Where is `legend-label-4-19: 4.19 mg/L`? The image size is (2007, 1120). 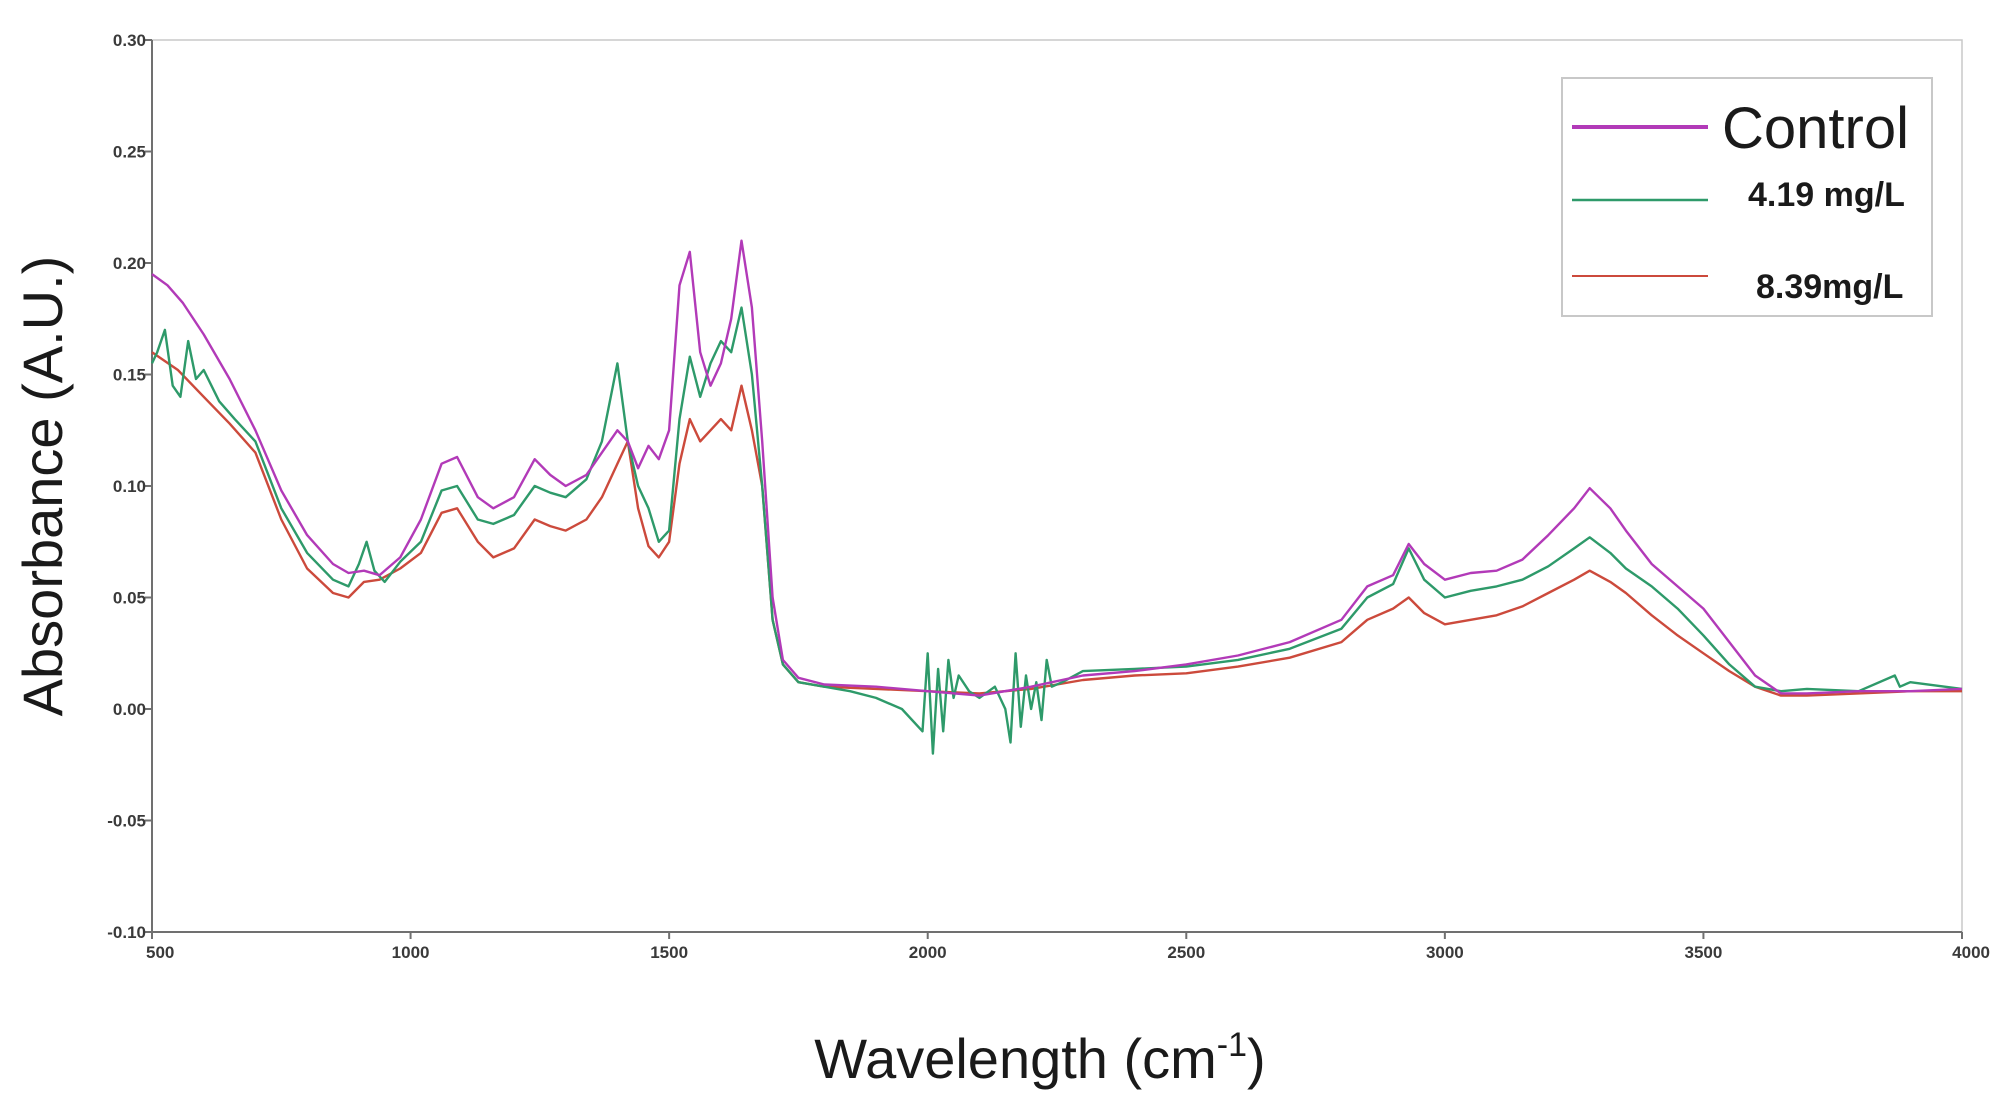
legend-label-4-19: 4.19 mg/L is located at coordinates (1826, 195).